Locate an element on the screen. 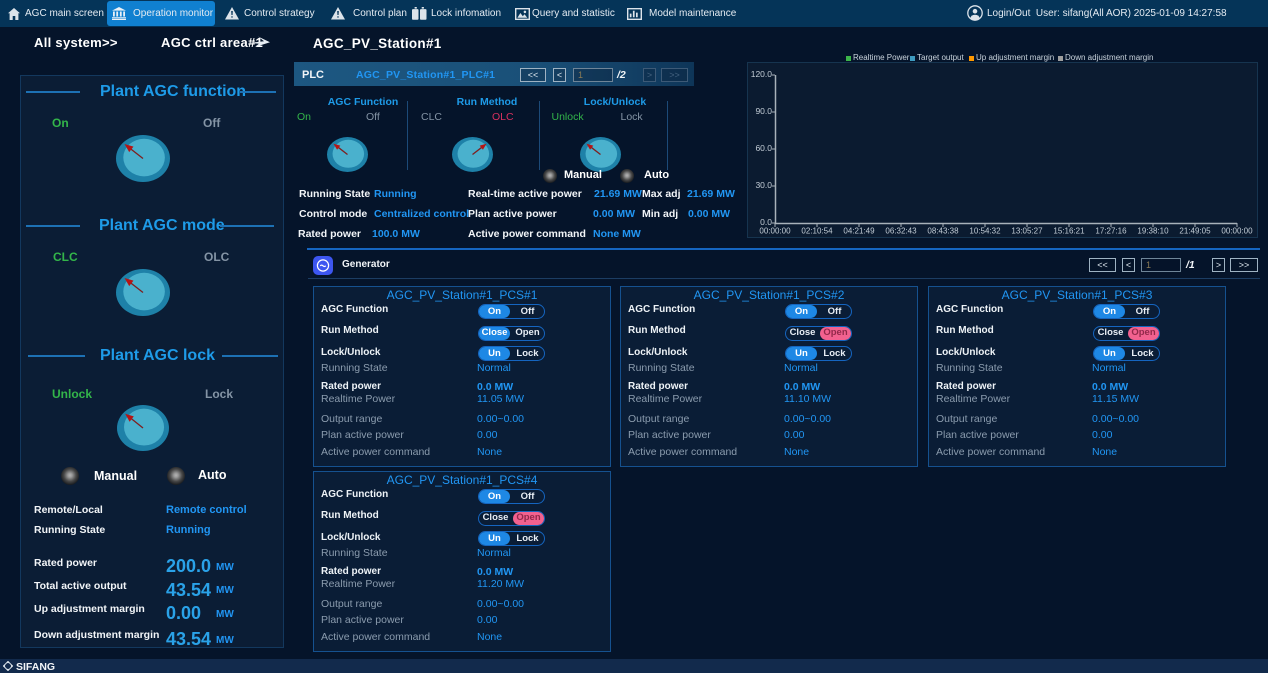 The width and height of the screenshot is (1268, 673). svg-text: 120.0 is located at coordinates (762, 74).